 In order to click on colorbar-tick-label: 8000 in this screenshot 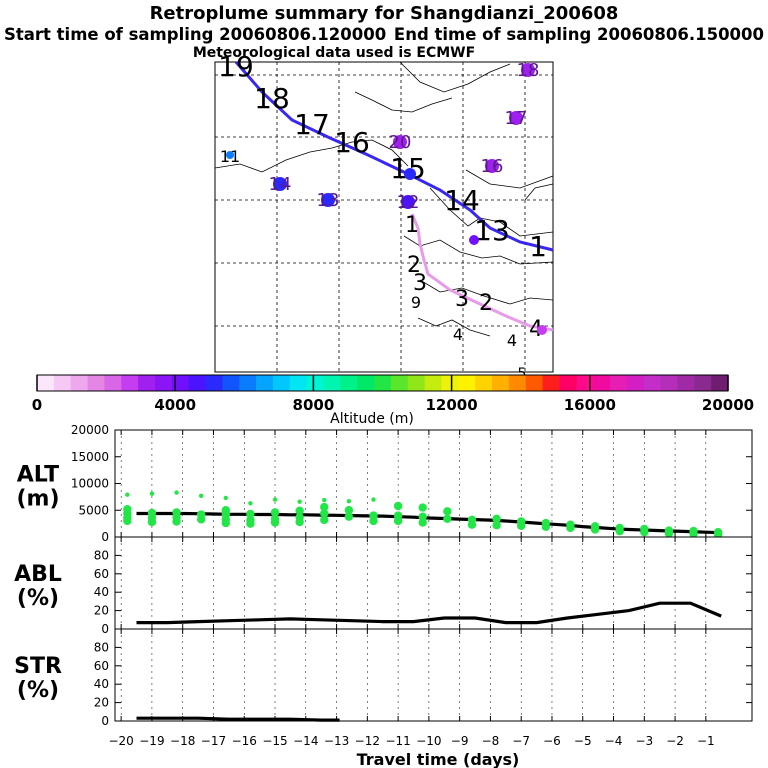, I will do `click(314, 405)`.